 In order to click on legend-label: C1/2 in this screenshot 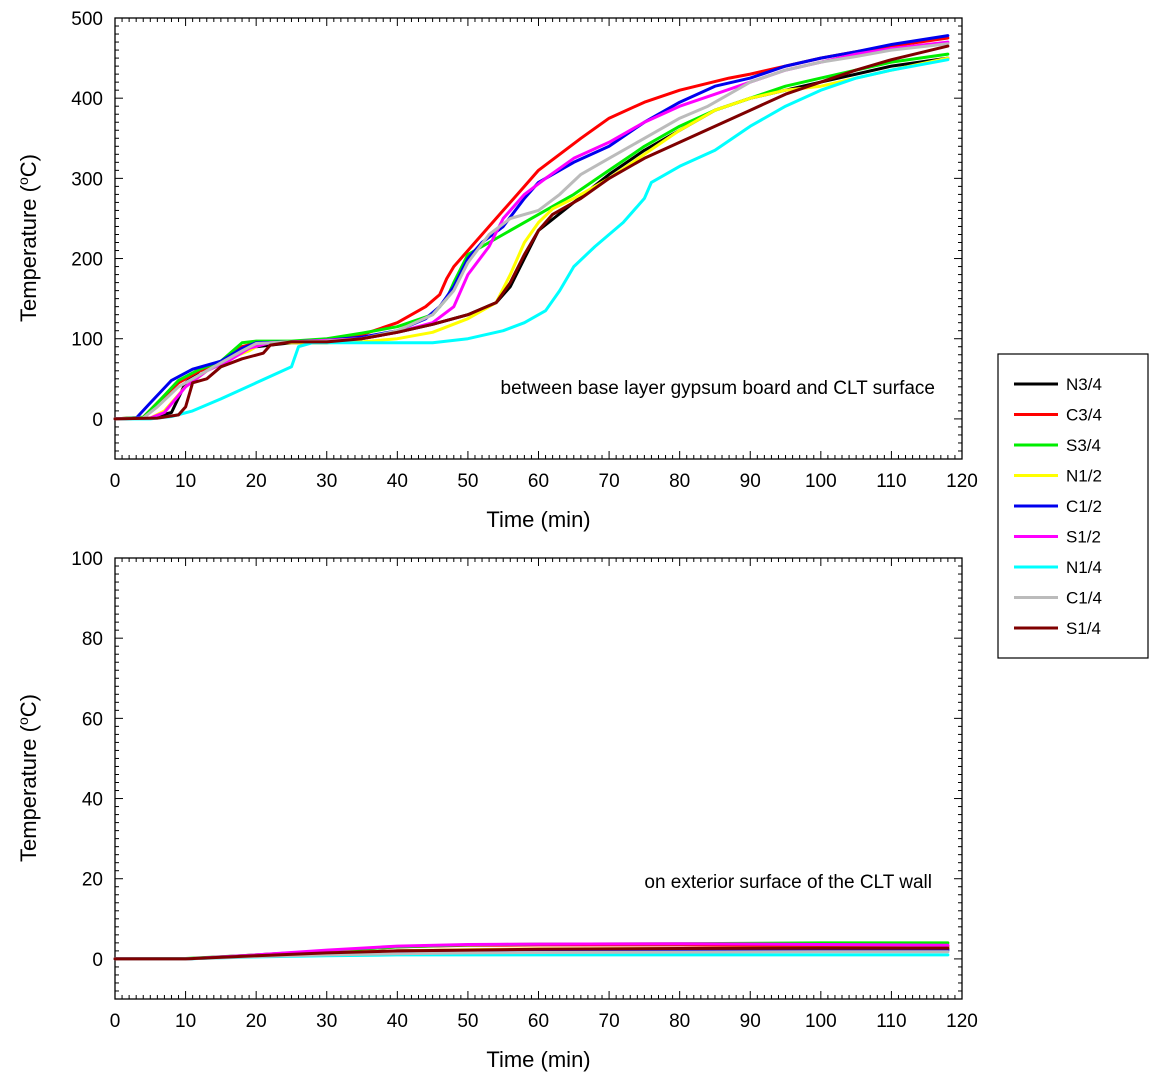, I will do `click(1084, 506)`.